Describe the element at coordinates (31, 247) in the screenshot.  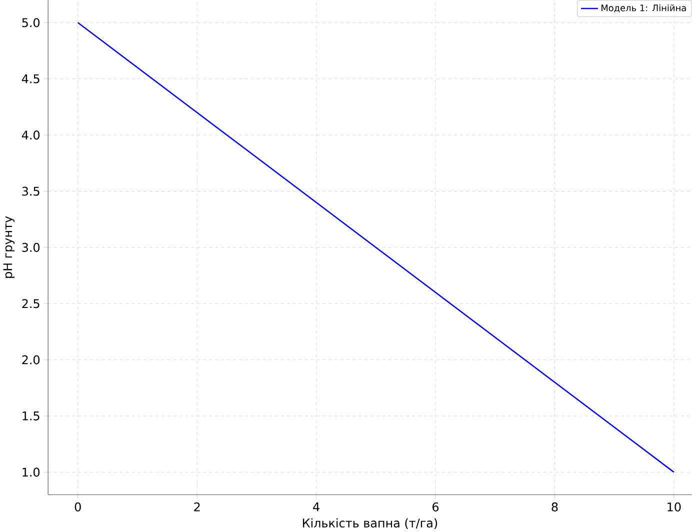
I see `y-tick-label: 3.0` at that location.